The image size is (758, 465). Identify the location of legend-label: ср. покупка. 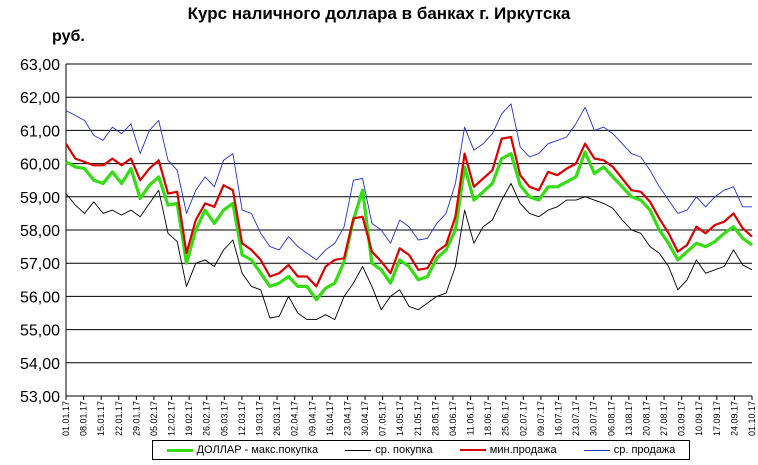
(404, 450).